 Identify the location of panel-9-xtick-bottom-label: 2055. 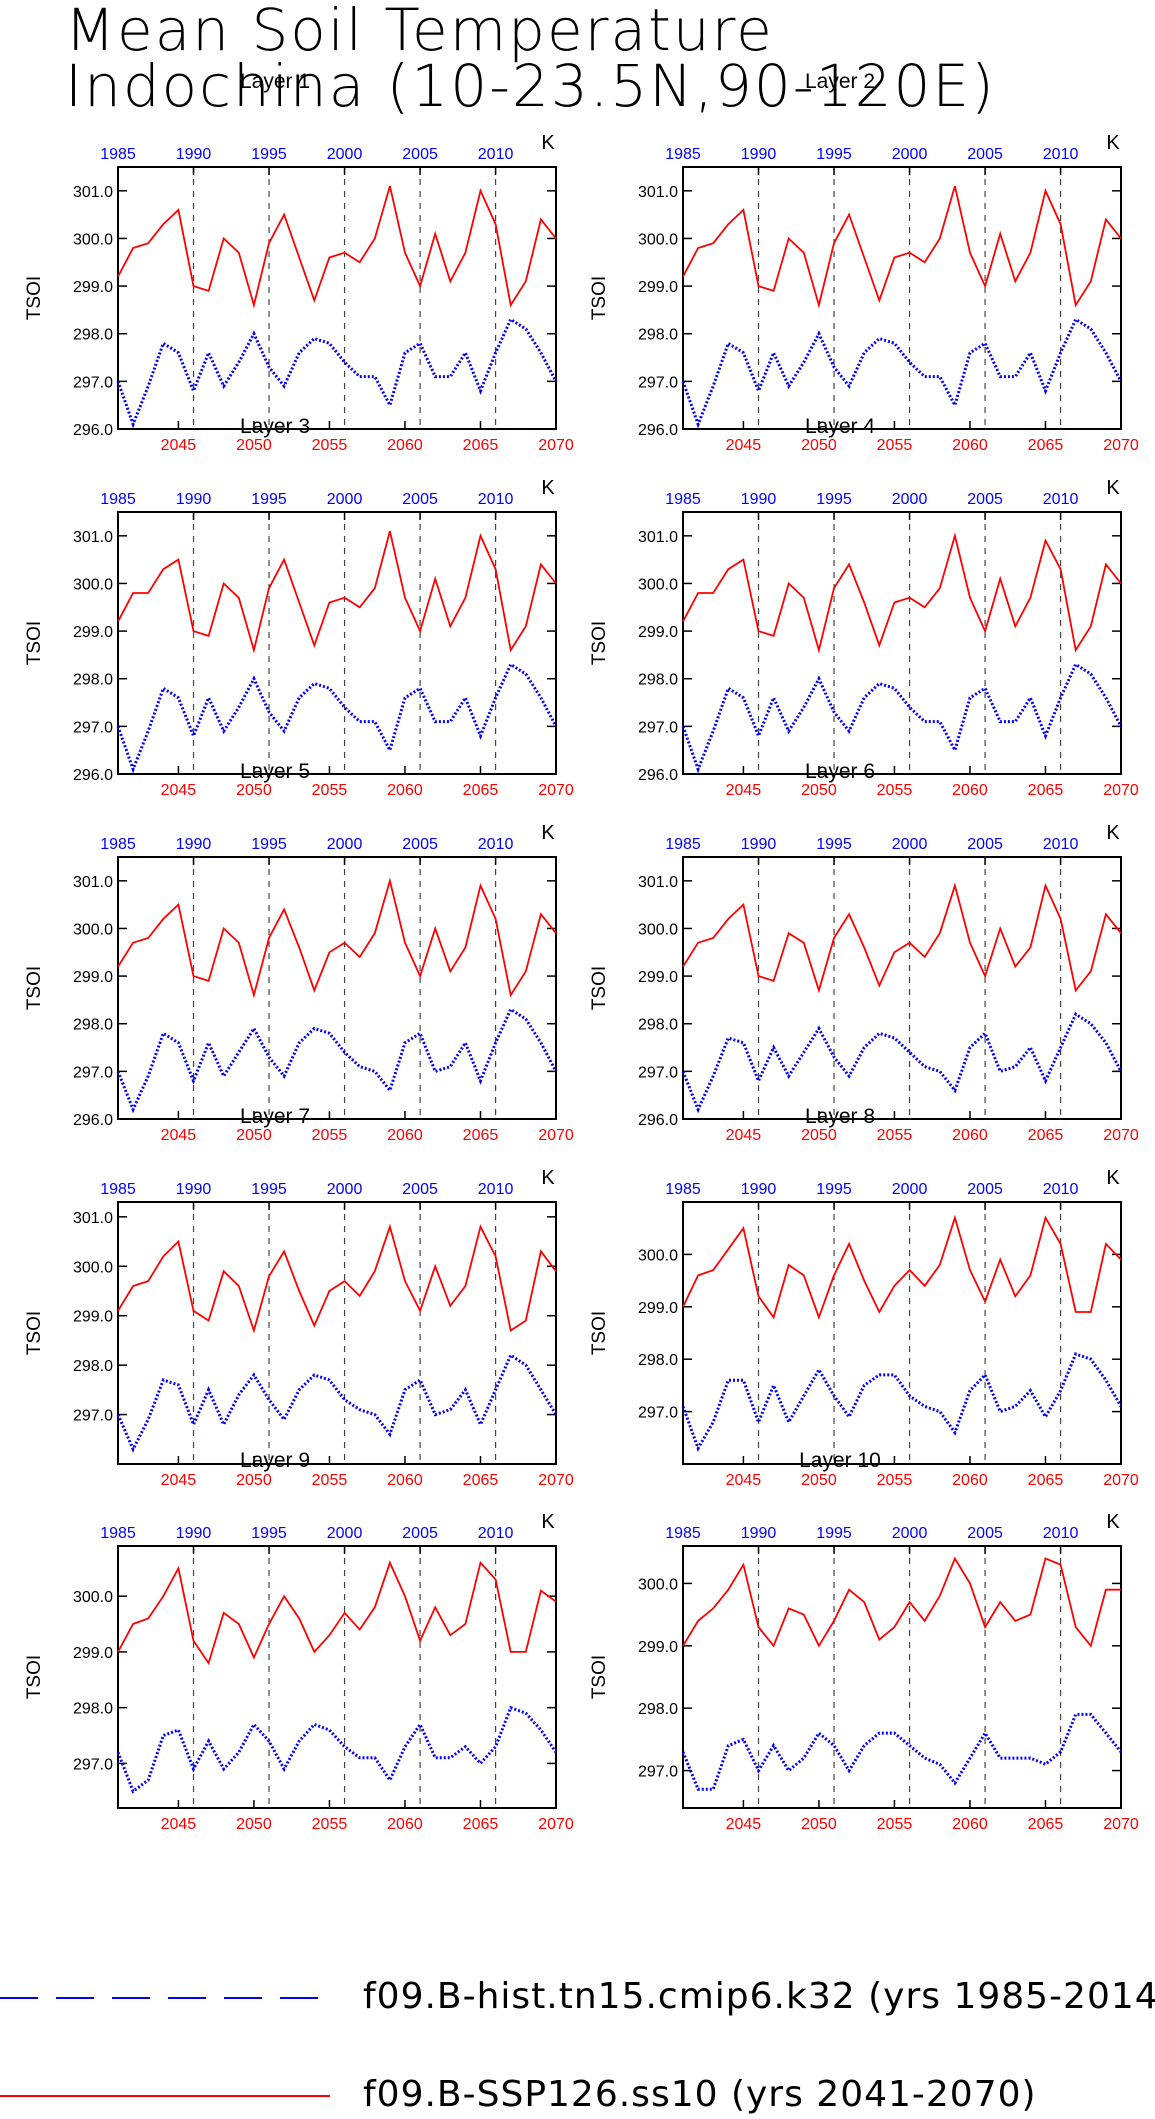
(330, 1824).